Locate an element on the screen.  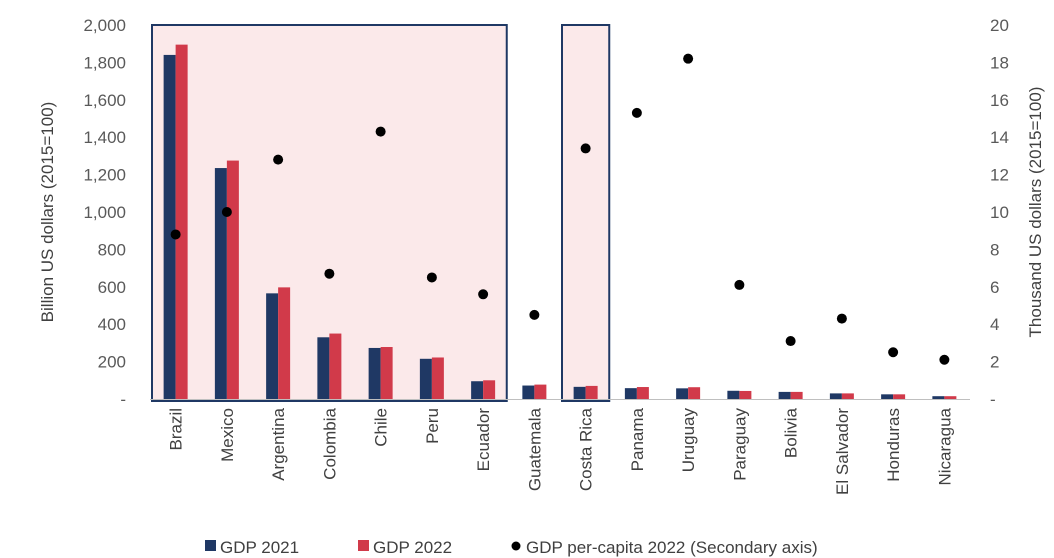
bar-gdp-2022-mexico is located at coordinates (232, 279).